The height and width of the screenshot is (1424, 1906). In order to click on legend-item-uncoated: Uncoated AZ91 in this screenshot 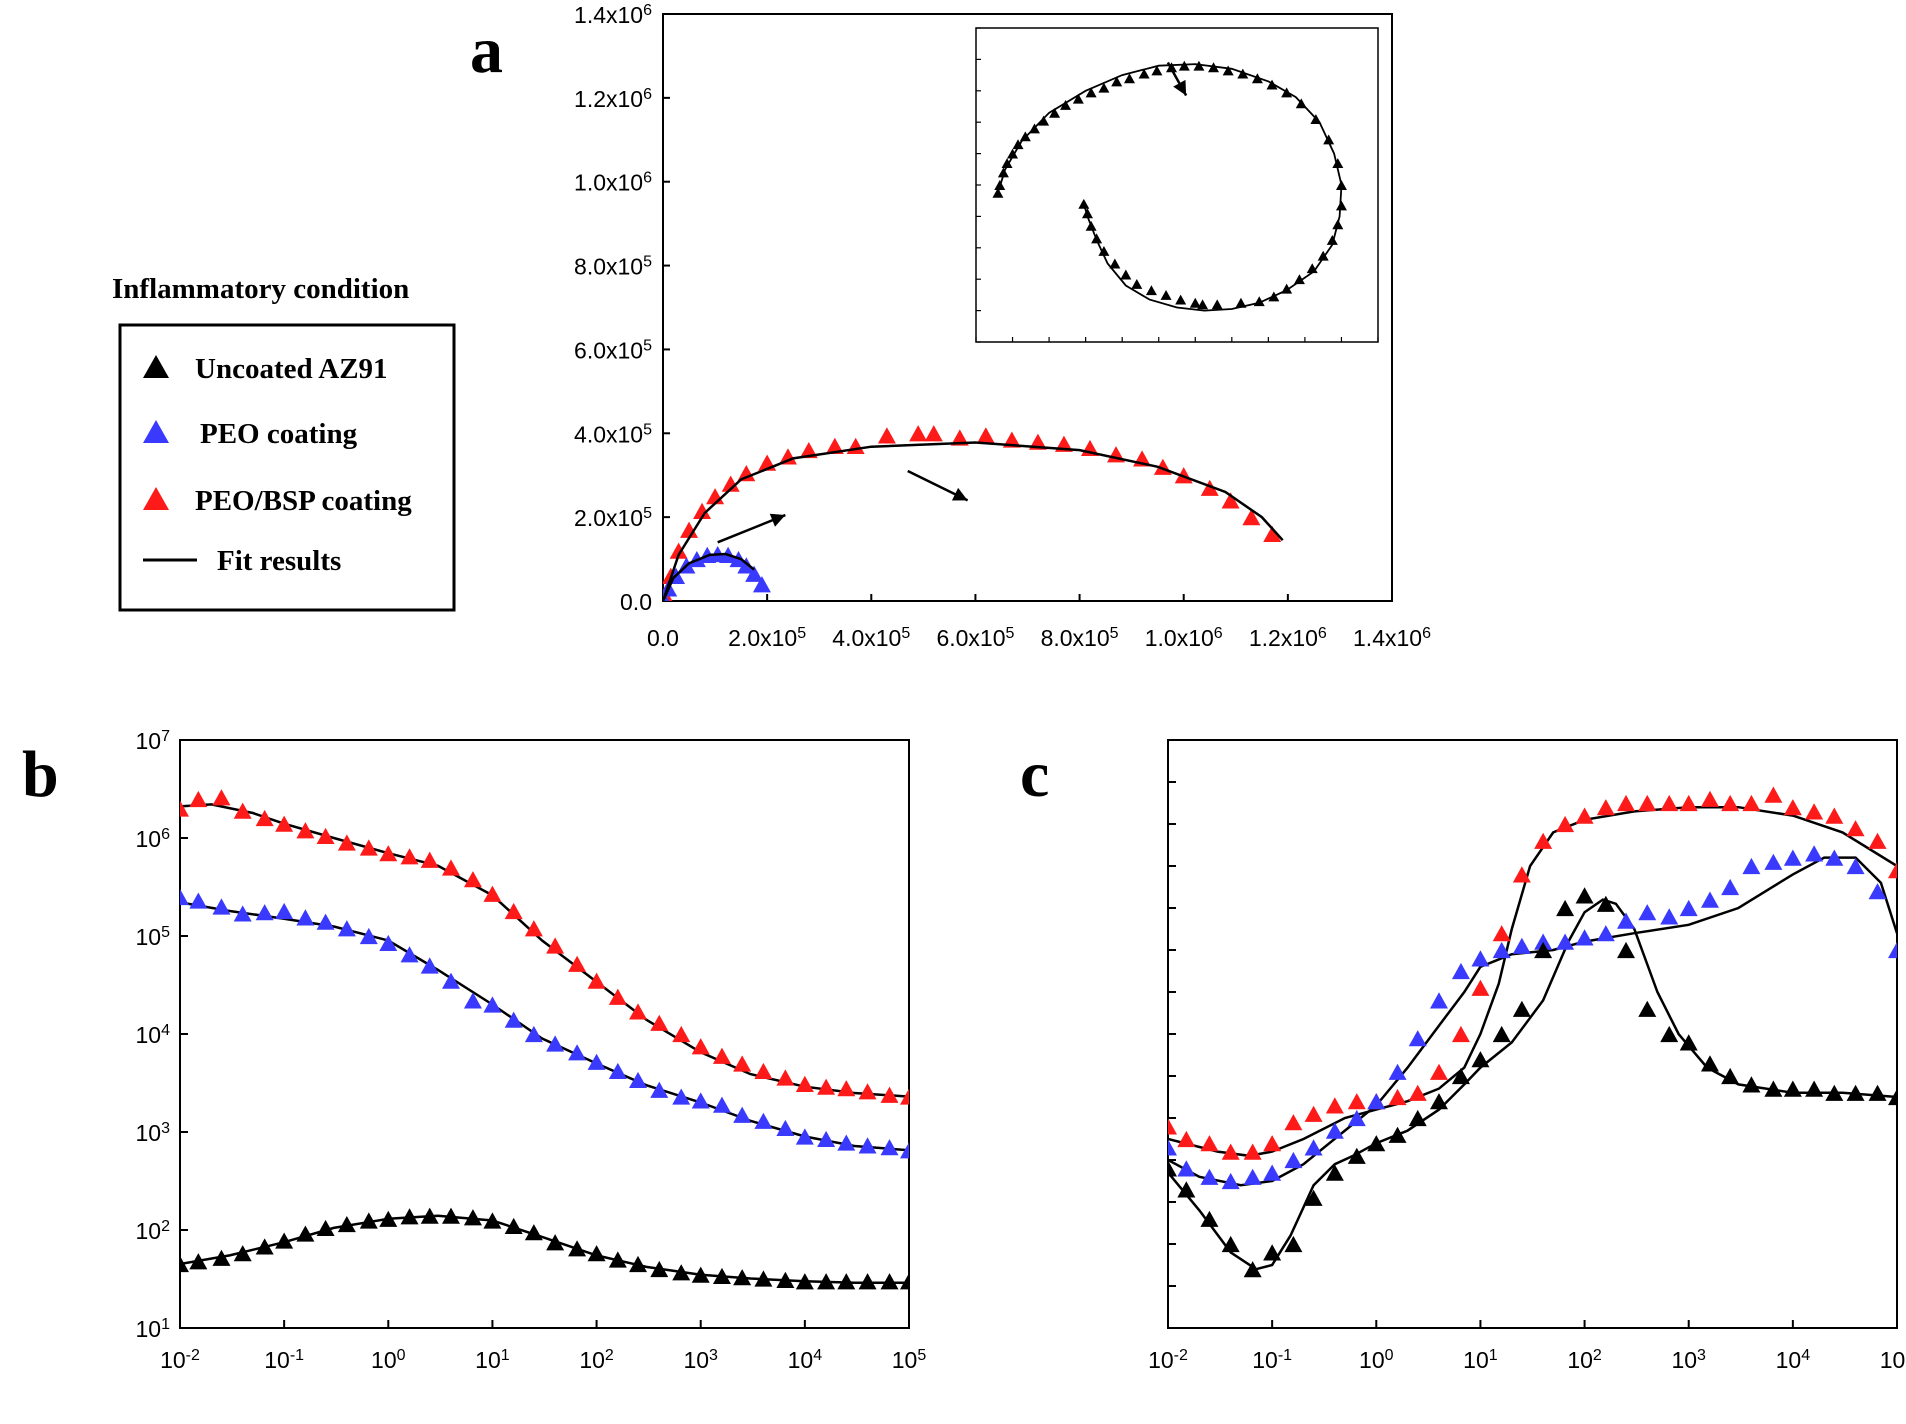, I will do `click(265, 369)`.